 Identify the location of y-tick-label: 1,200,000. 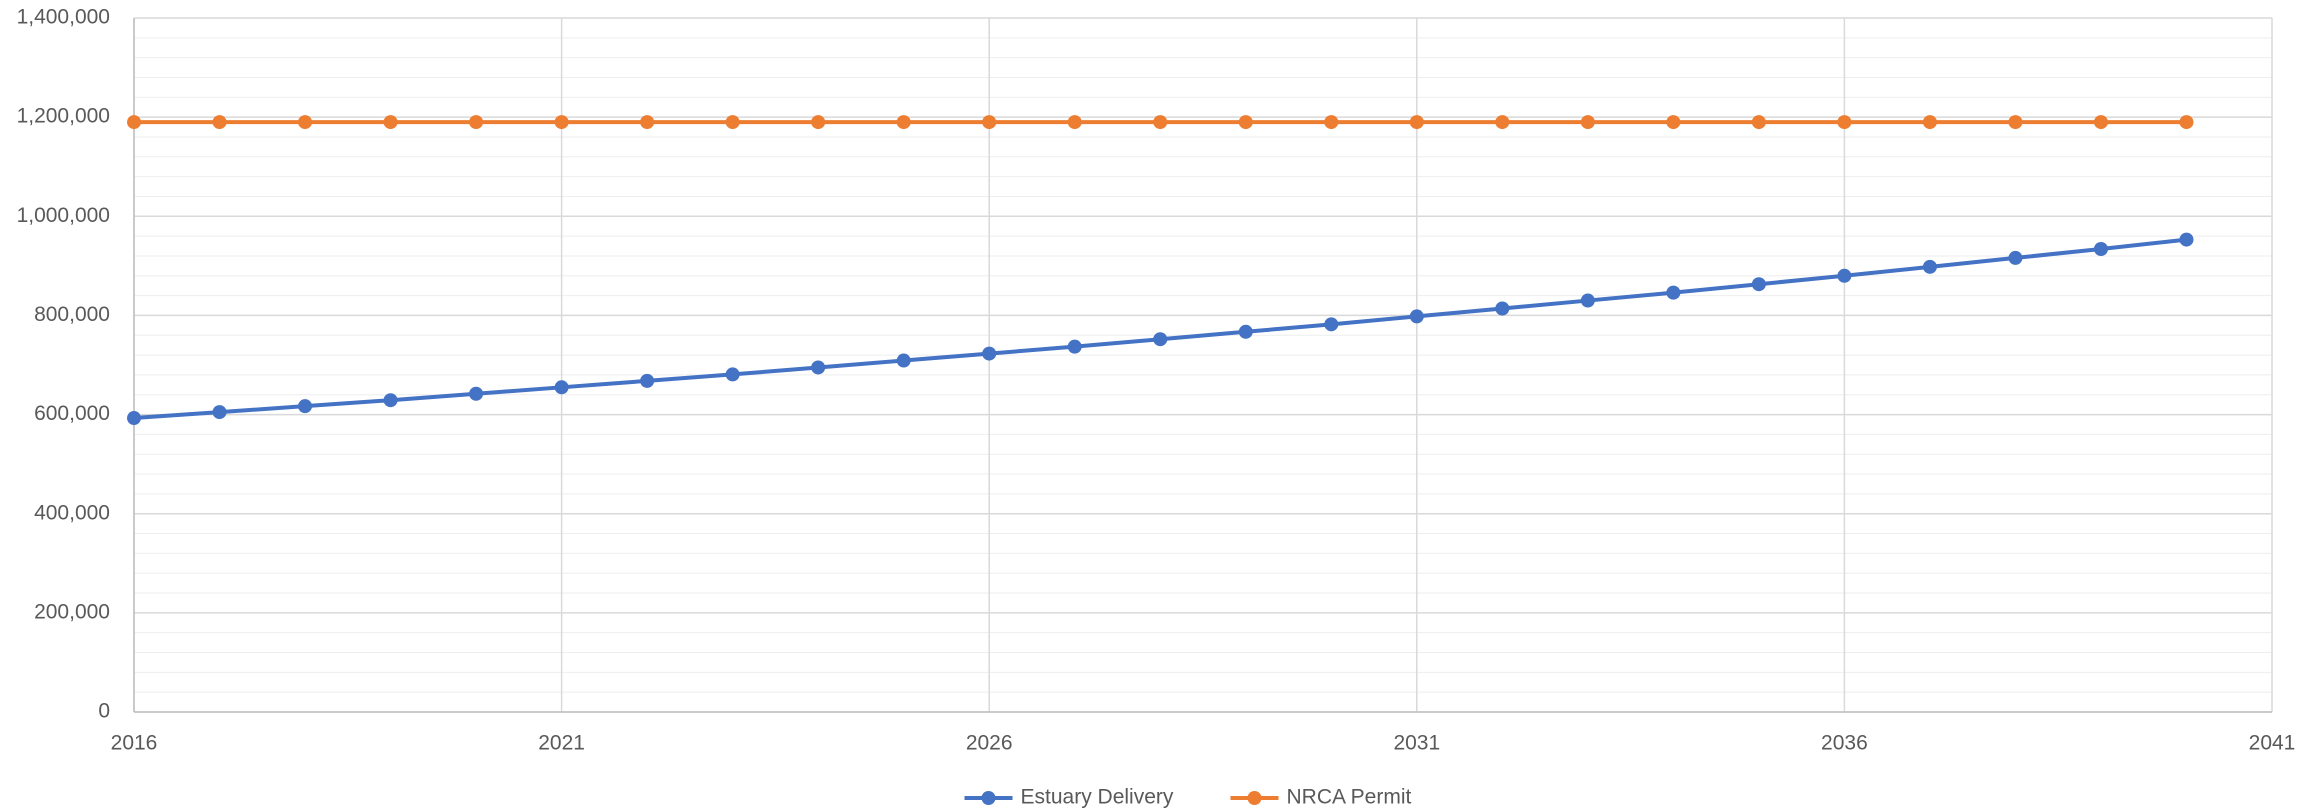
(63, 116).